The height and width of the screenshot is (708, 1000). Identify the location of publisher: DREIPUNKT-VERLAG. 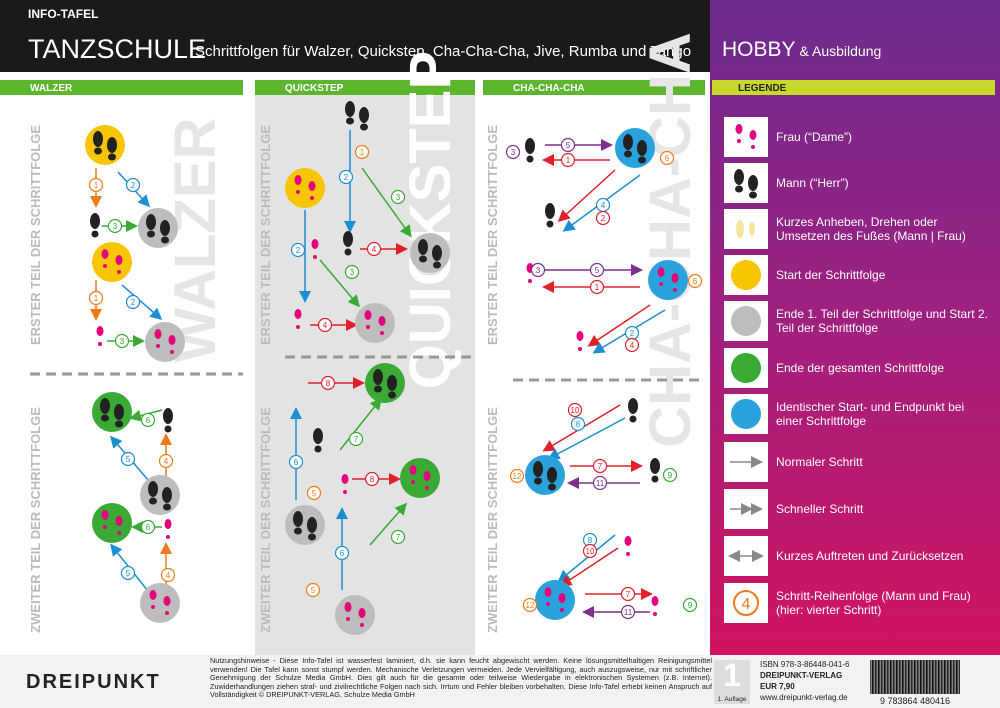
(801, 675).